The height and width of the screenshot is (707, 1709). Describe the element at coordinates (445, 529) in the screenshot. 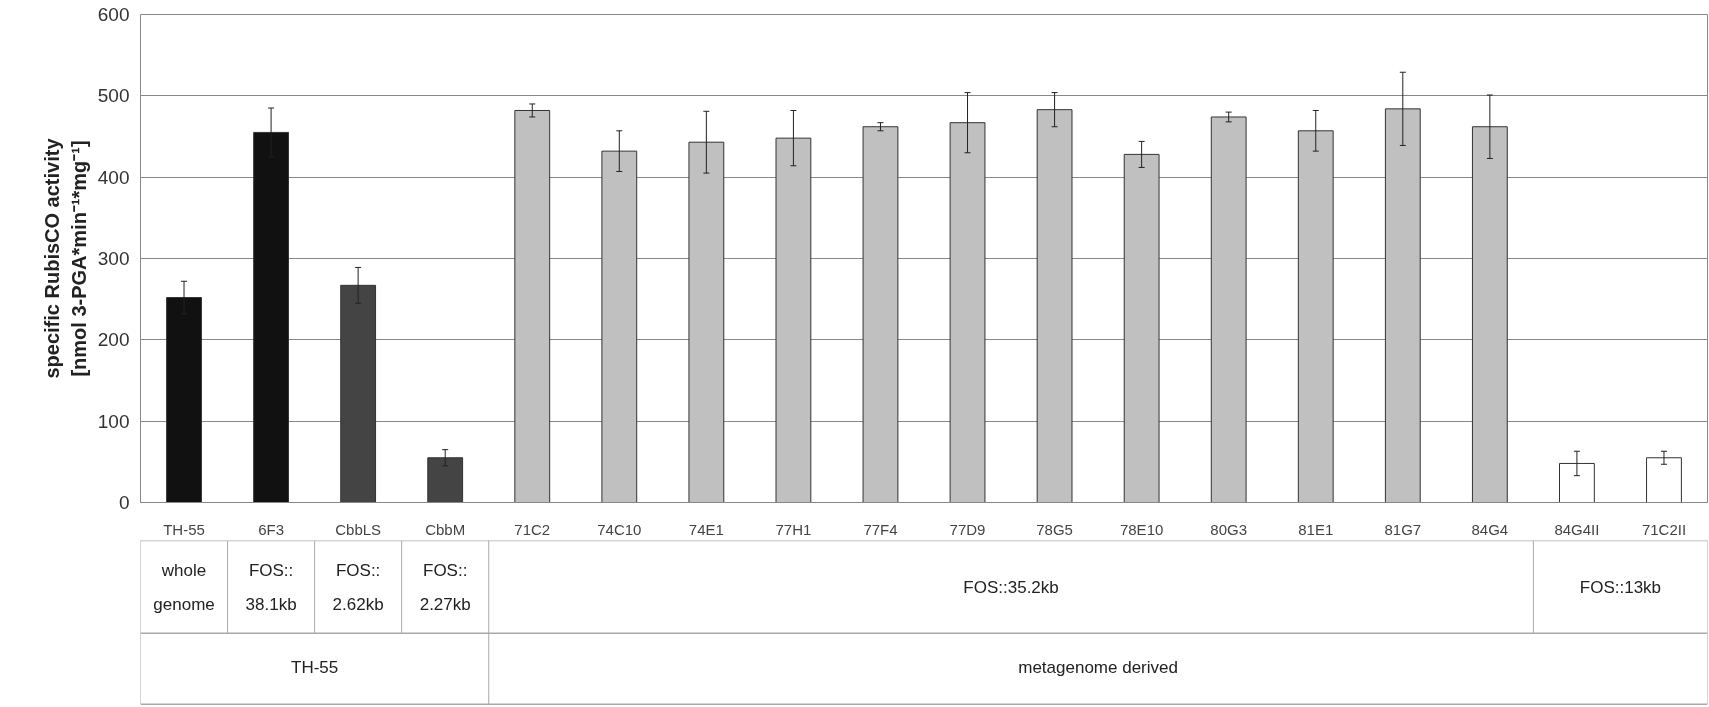

I see `x-tick-label: CbbM` at that location.